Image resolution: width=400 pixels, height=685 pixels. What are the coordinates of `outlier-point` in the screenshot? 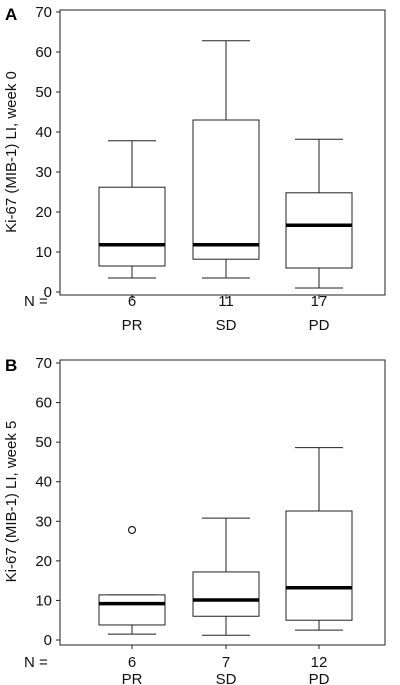 It's located at (132, 530).